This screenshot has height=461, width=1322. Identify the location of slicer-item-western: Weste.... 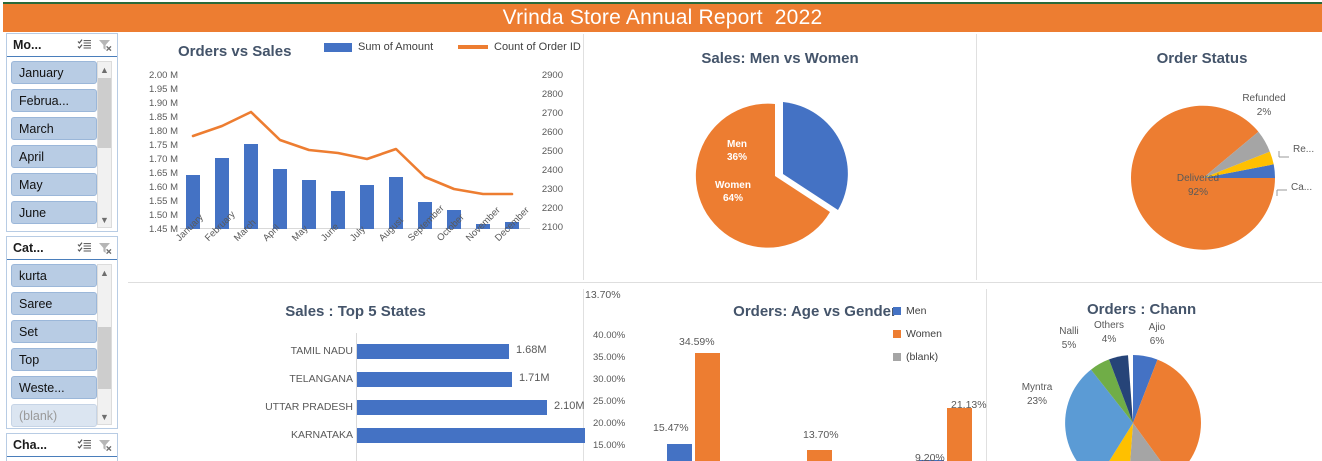
(54, 387).